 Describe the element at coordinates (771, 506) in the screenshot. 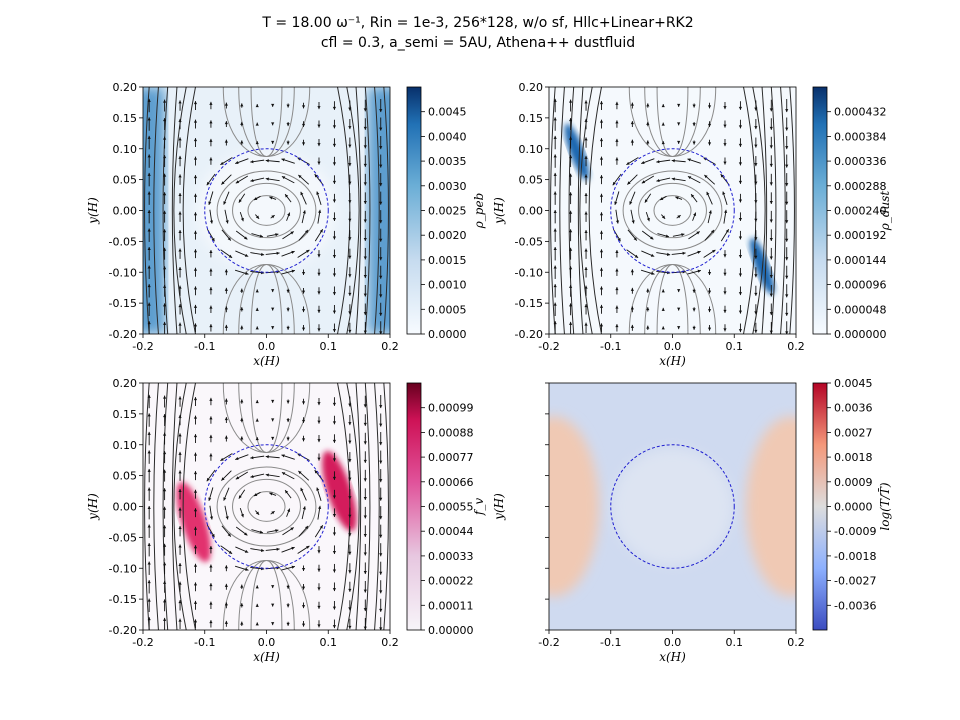

I see `warm-region-right` at that location.